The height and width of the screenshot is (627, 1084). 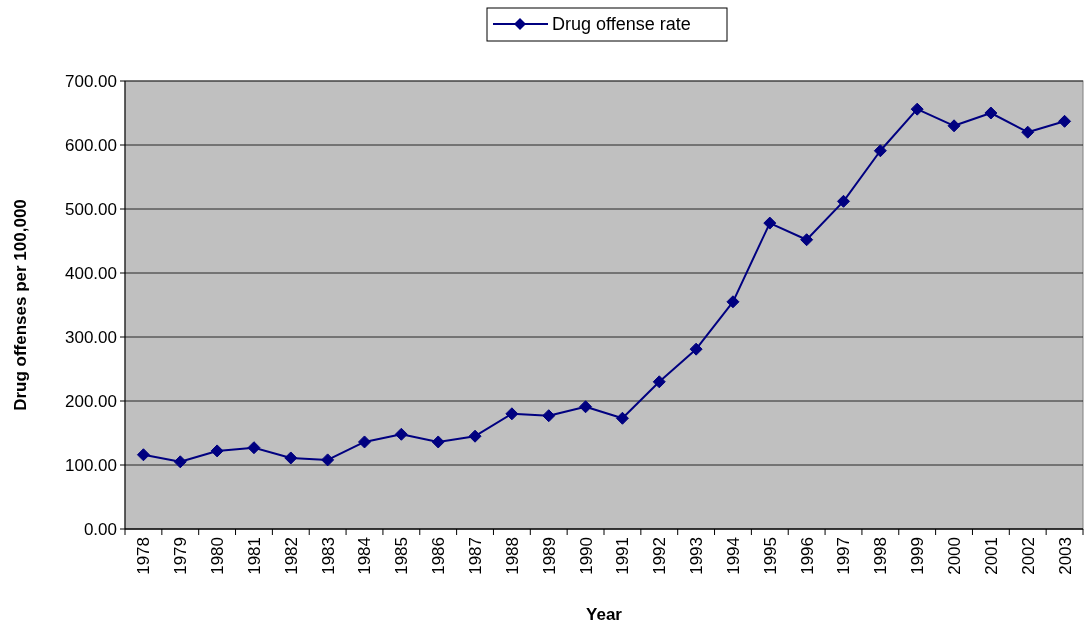 I want to click on x-tick-label: 1997, so click(x=844, y=556).